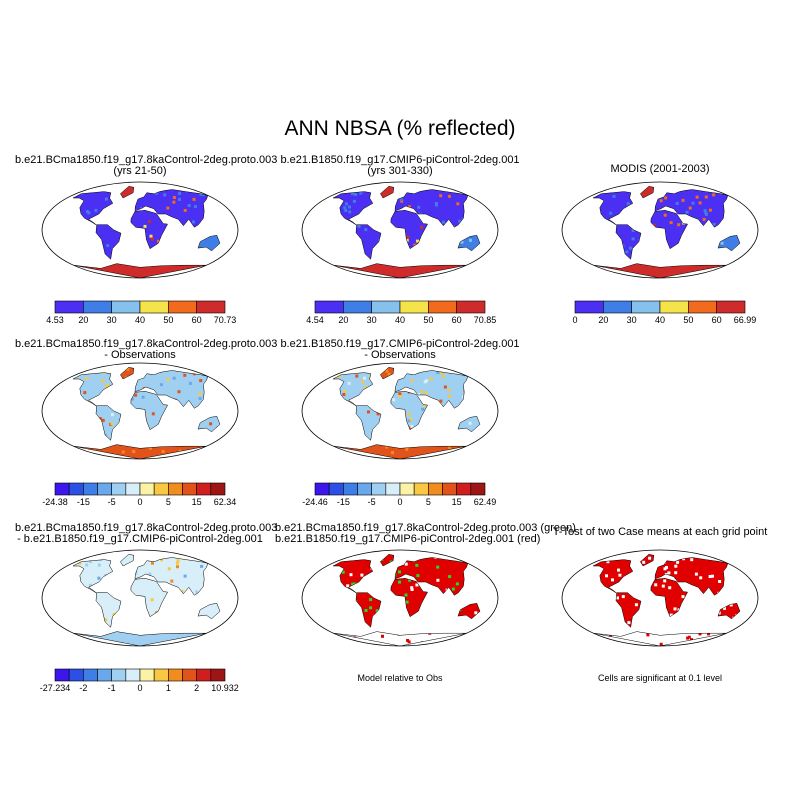 The width and height of the screenshot is (800, 800). Describe the element at coordinates (660, 313) in the screenshot. I see `colorbar: 0 20 30 40 50 60 66.99` at that location.